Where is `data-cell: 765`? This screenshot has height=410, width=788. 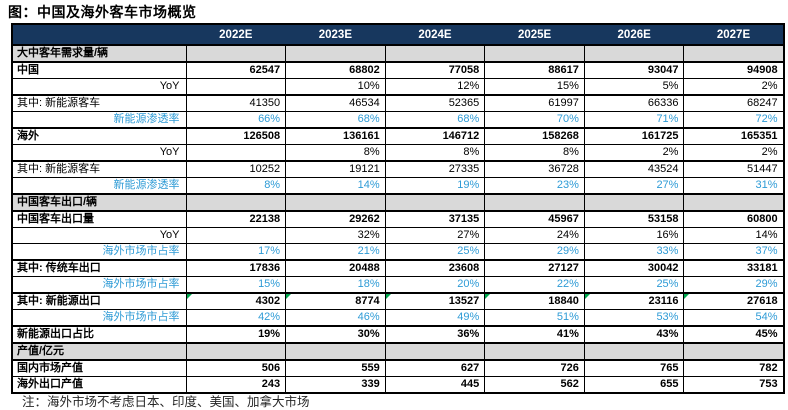
data-cell: 765 is located at coordinates (634, 368).